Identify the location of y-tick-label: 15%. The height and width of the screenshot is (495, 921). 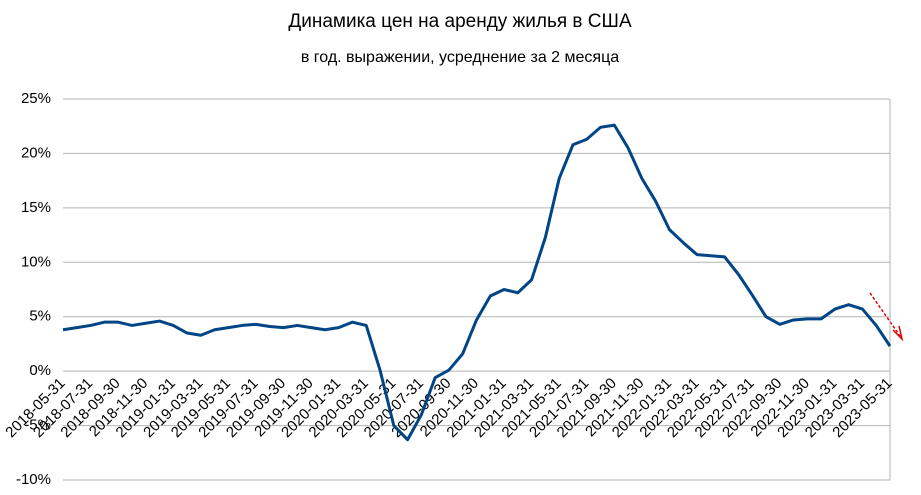
(36, 207).